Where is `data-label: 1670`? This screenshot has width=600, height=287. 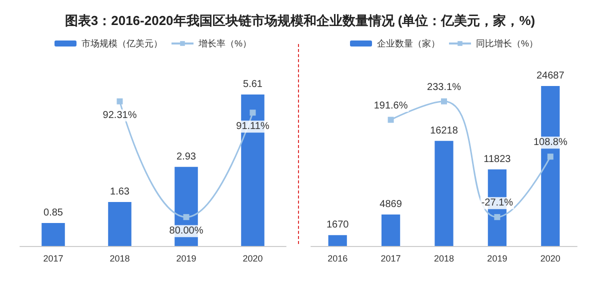
data-label: 1670 is located at coordinates (338, 225).